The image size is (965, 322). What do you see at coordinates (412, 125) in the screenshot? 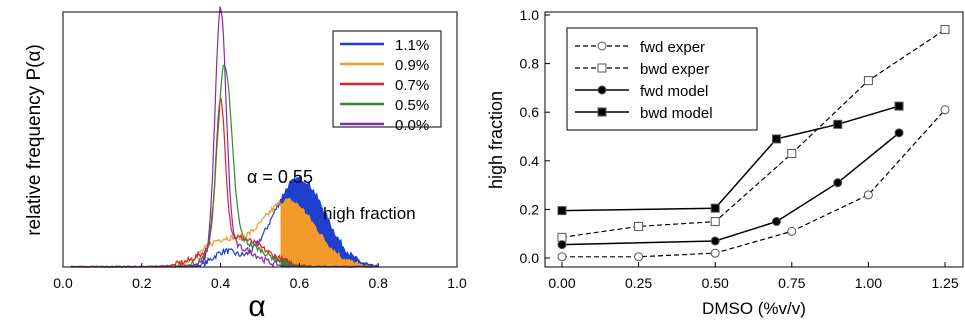
I see `legend-label: 0.0%` at bounding box center [412, 125].